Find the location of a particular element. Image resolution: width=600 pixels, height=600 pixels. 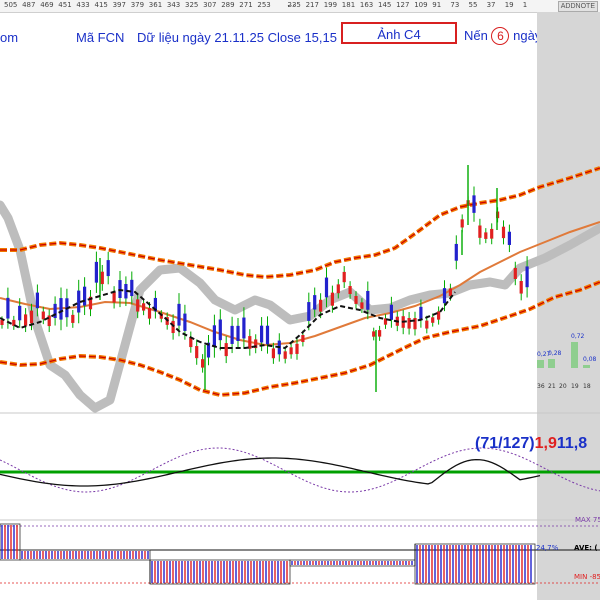

candles-label: Nến 6 ngày is located at coordinates (502, 36).